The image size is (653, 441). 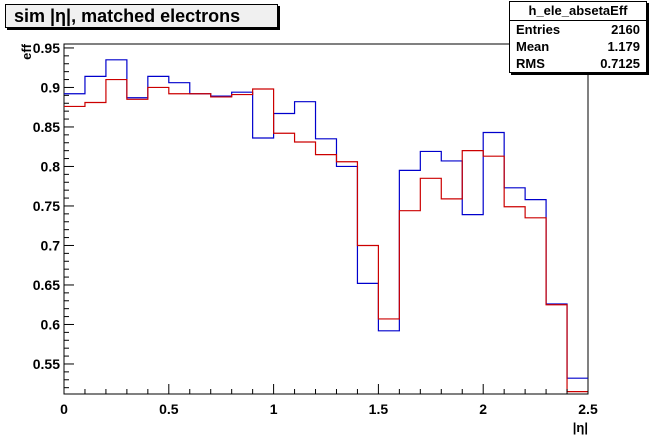 What do you see at coordinates (141, 16) in the screenshot?
I see `chart-title: sim |η|, matched electrons` at bounding box center [141, 16].